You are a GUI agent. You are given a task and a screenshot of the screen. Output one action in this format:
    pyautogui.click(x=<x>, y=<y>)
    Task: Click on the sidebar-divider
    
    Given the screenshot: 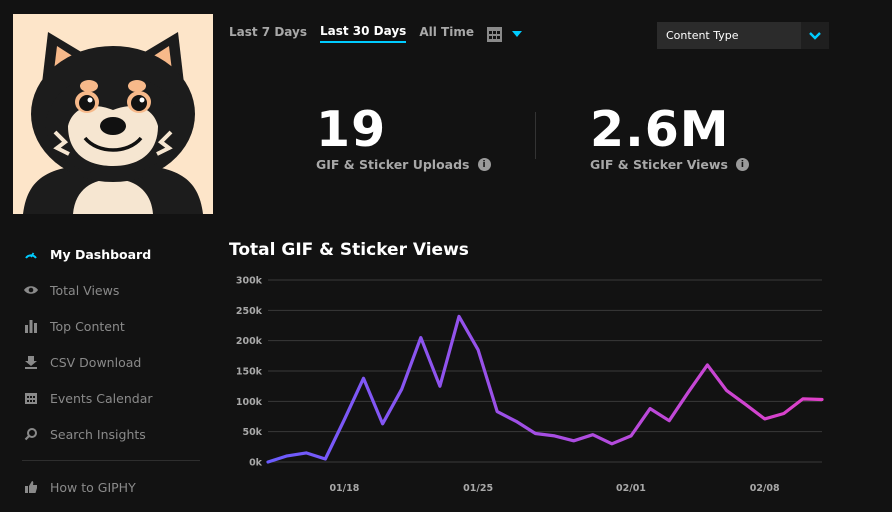 What is the action you would take?
    pyautogui.click(x=111, y=460)
    